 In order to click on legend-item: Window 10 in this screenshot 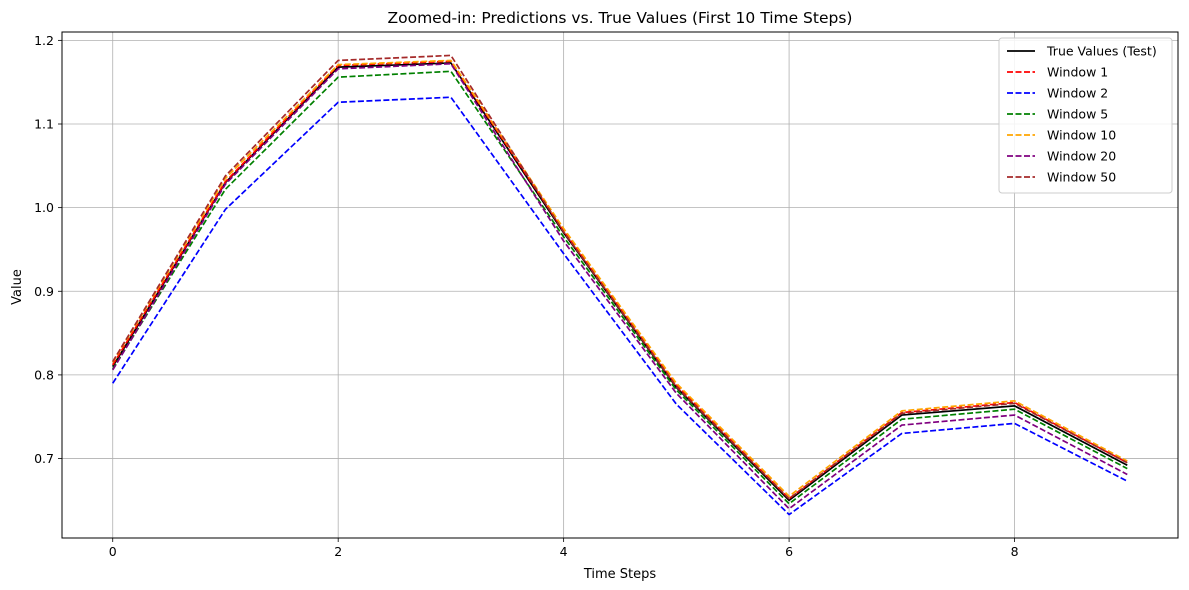, I will do `click(1061, 135)`.